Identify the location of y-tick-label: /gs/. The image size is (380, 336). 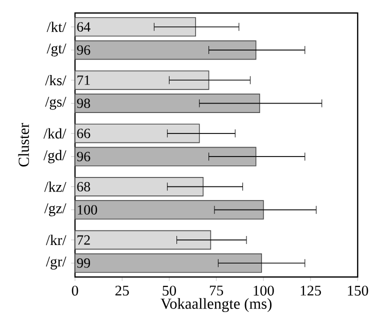
(55, 103).